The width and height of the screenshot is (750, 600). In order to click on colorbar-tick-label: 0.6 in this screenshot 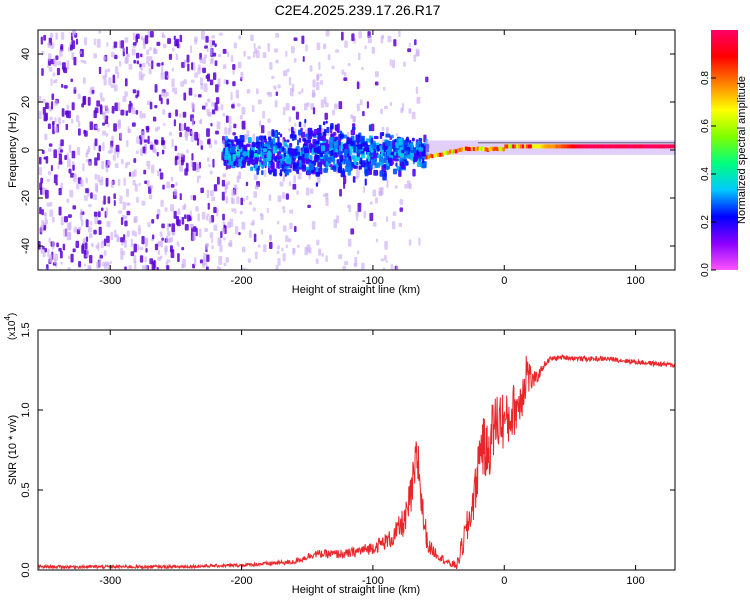, I will do `click(705, 126)`.